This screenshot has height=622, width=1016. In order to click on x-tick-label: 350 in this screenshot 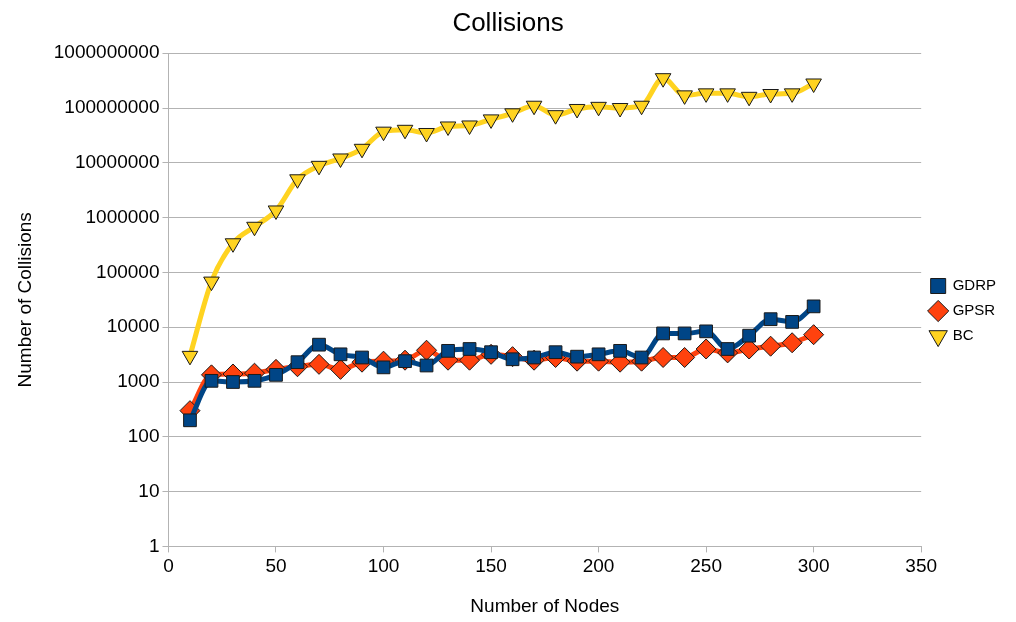, I will do `click(921, 566)`.